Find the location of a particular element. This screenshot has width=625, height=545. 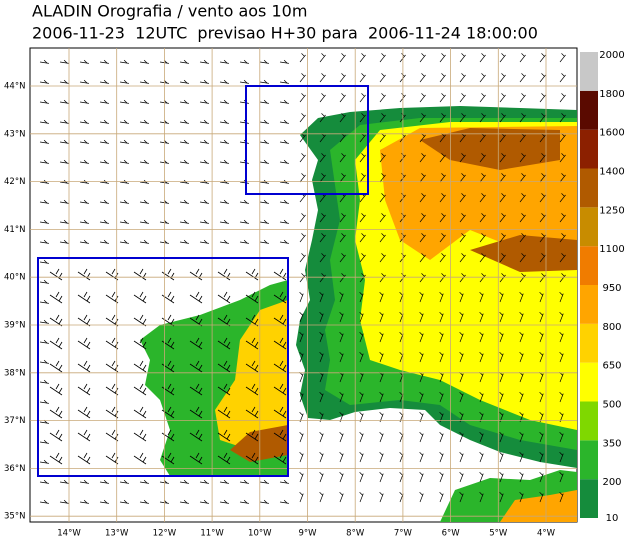

colorbar-label: 1600 is located at coordinates (611, 133).